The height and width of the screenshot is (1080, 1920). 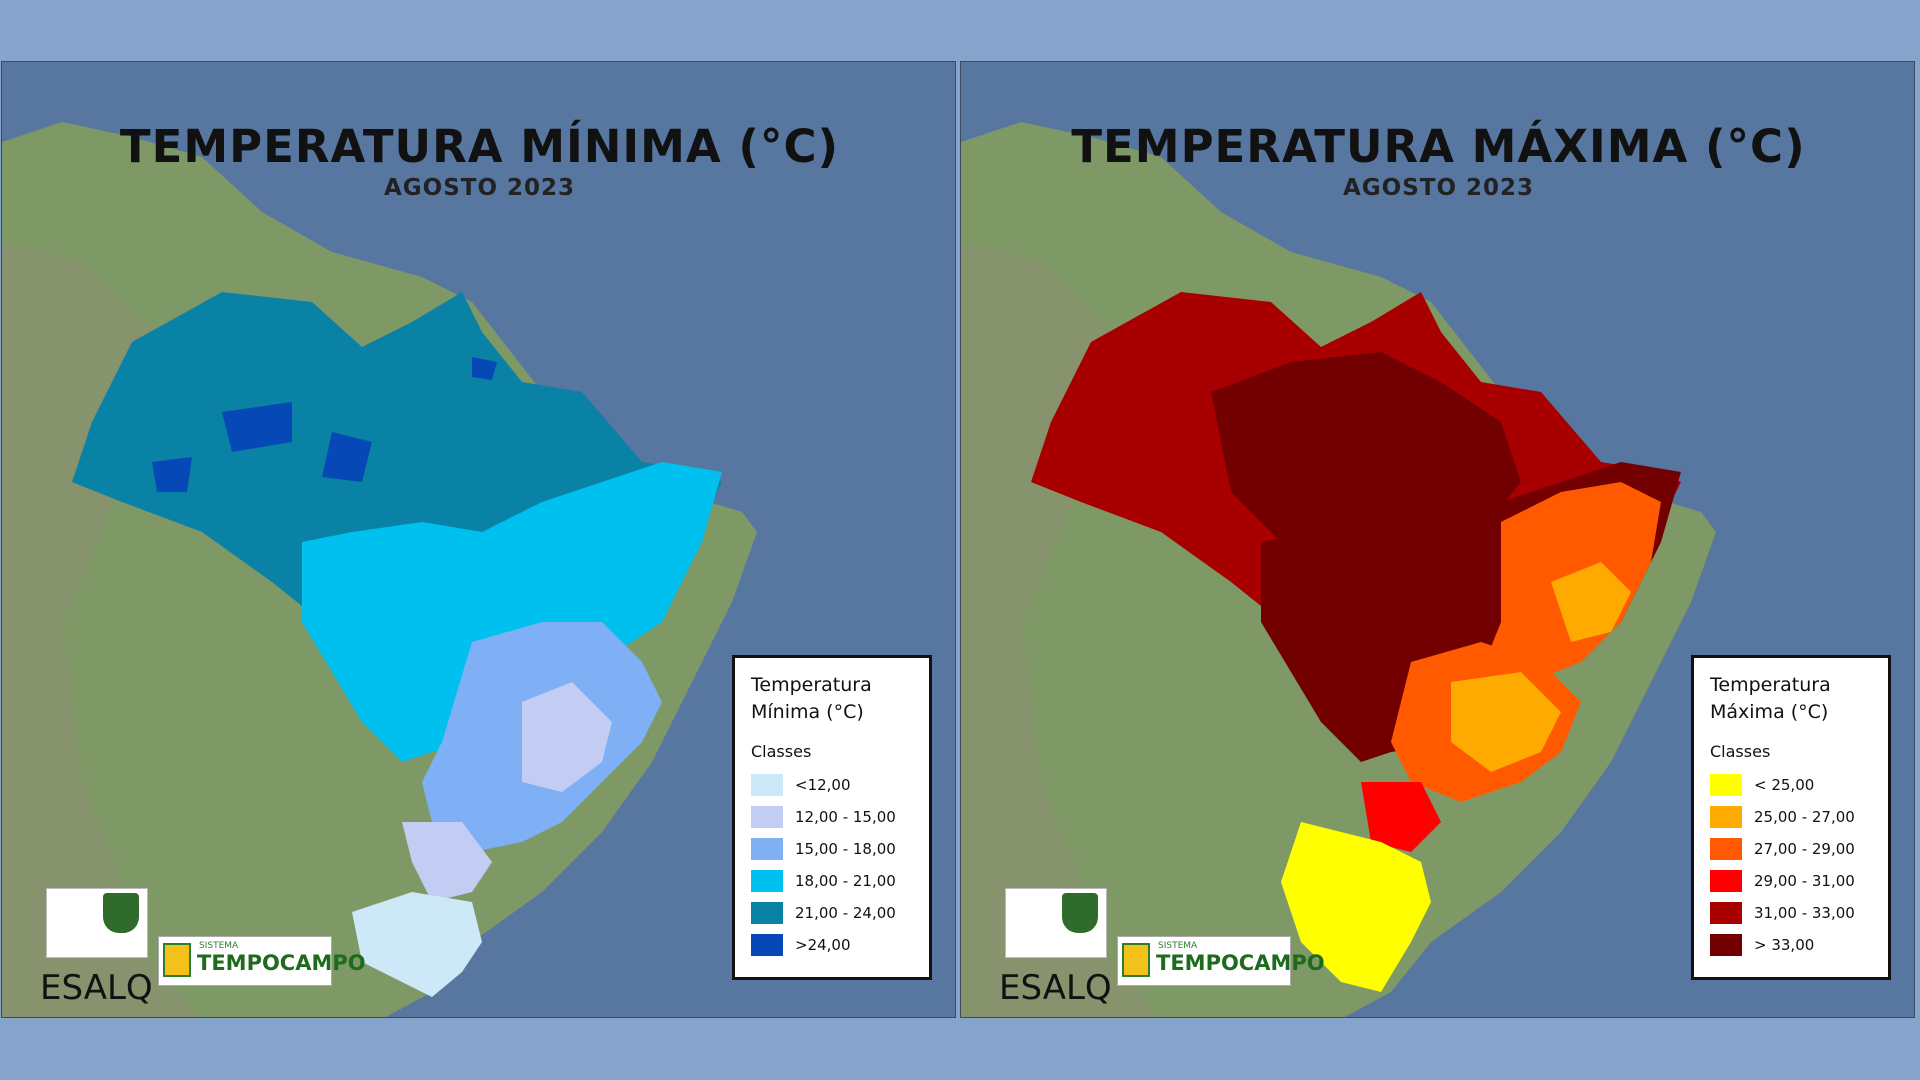 I want to click on legend-item: 15,00 - 18,00, so click(x=832, y=849).